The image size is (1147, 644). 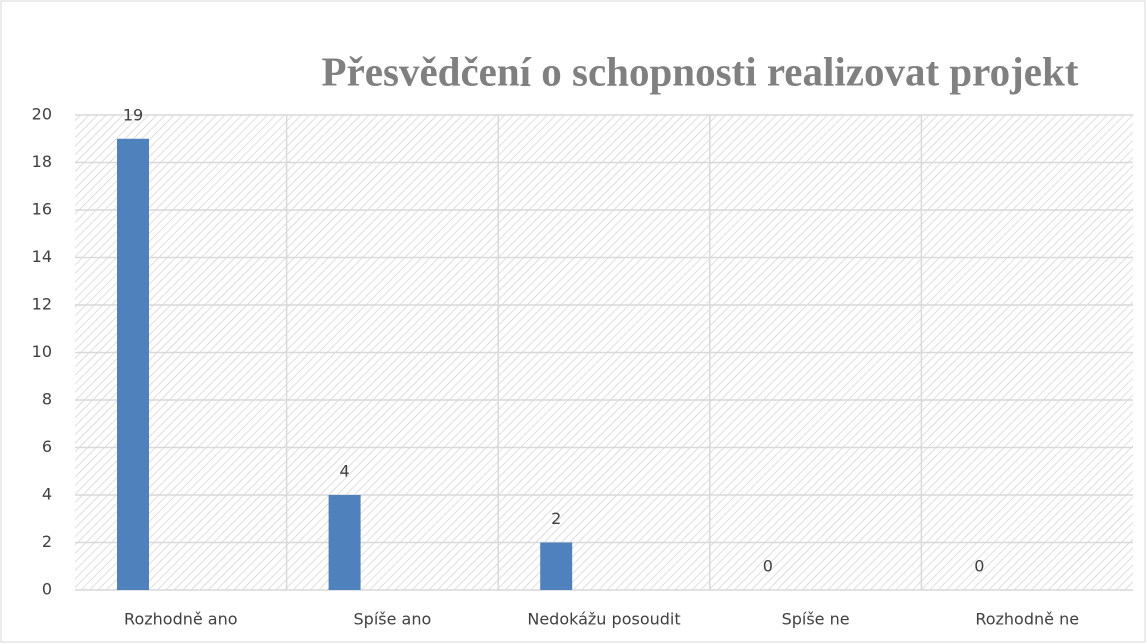 I want to click on data-label: 19, so click(x=133, y=114).